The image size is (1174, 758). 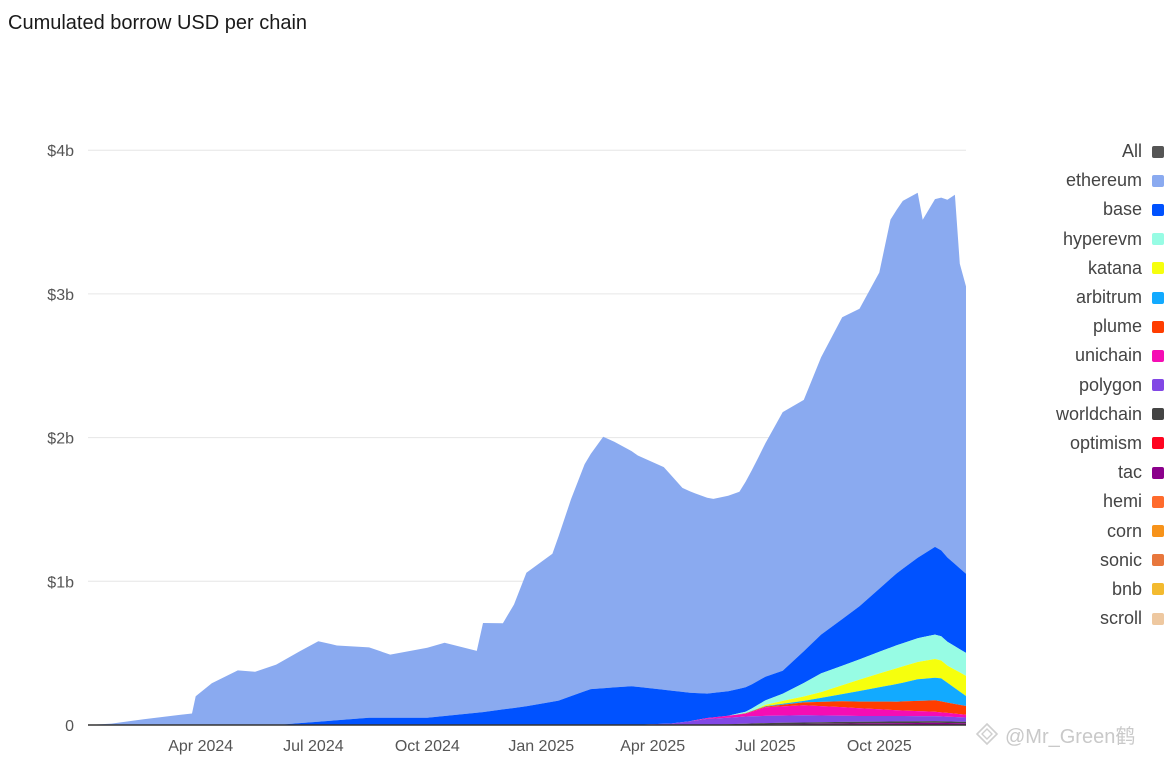 I want to click on legend-label: polygon, so click(x=1110, y=384).